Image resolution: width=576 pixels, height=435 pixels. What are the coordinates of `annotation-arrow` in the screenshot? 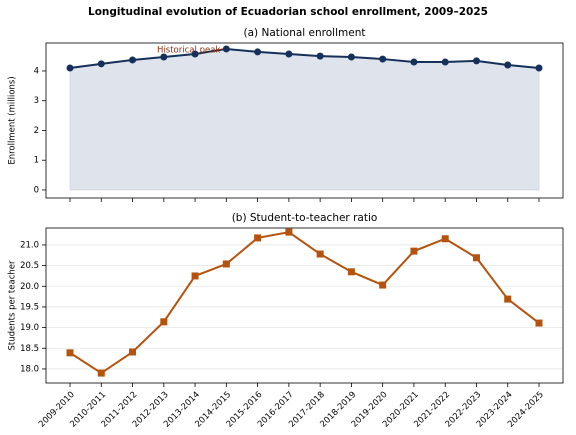 It's located at (221, 49).